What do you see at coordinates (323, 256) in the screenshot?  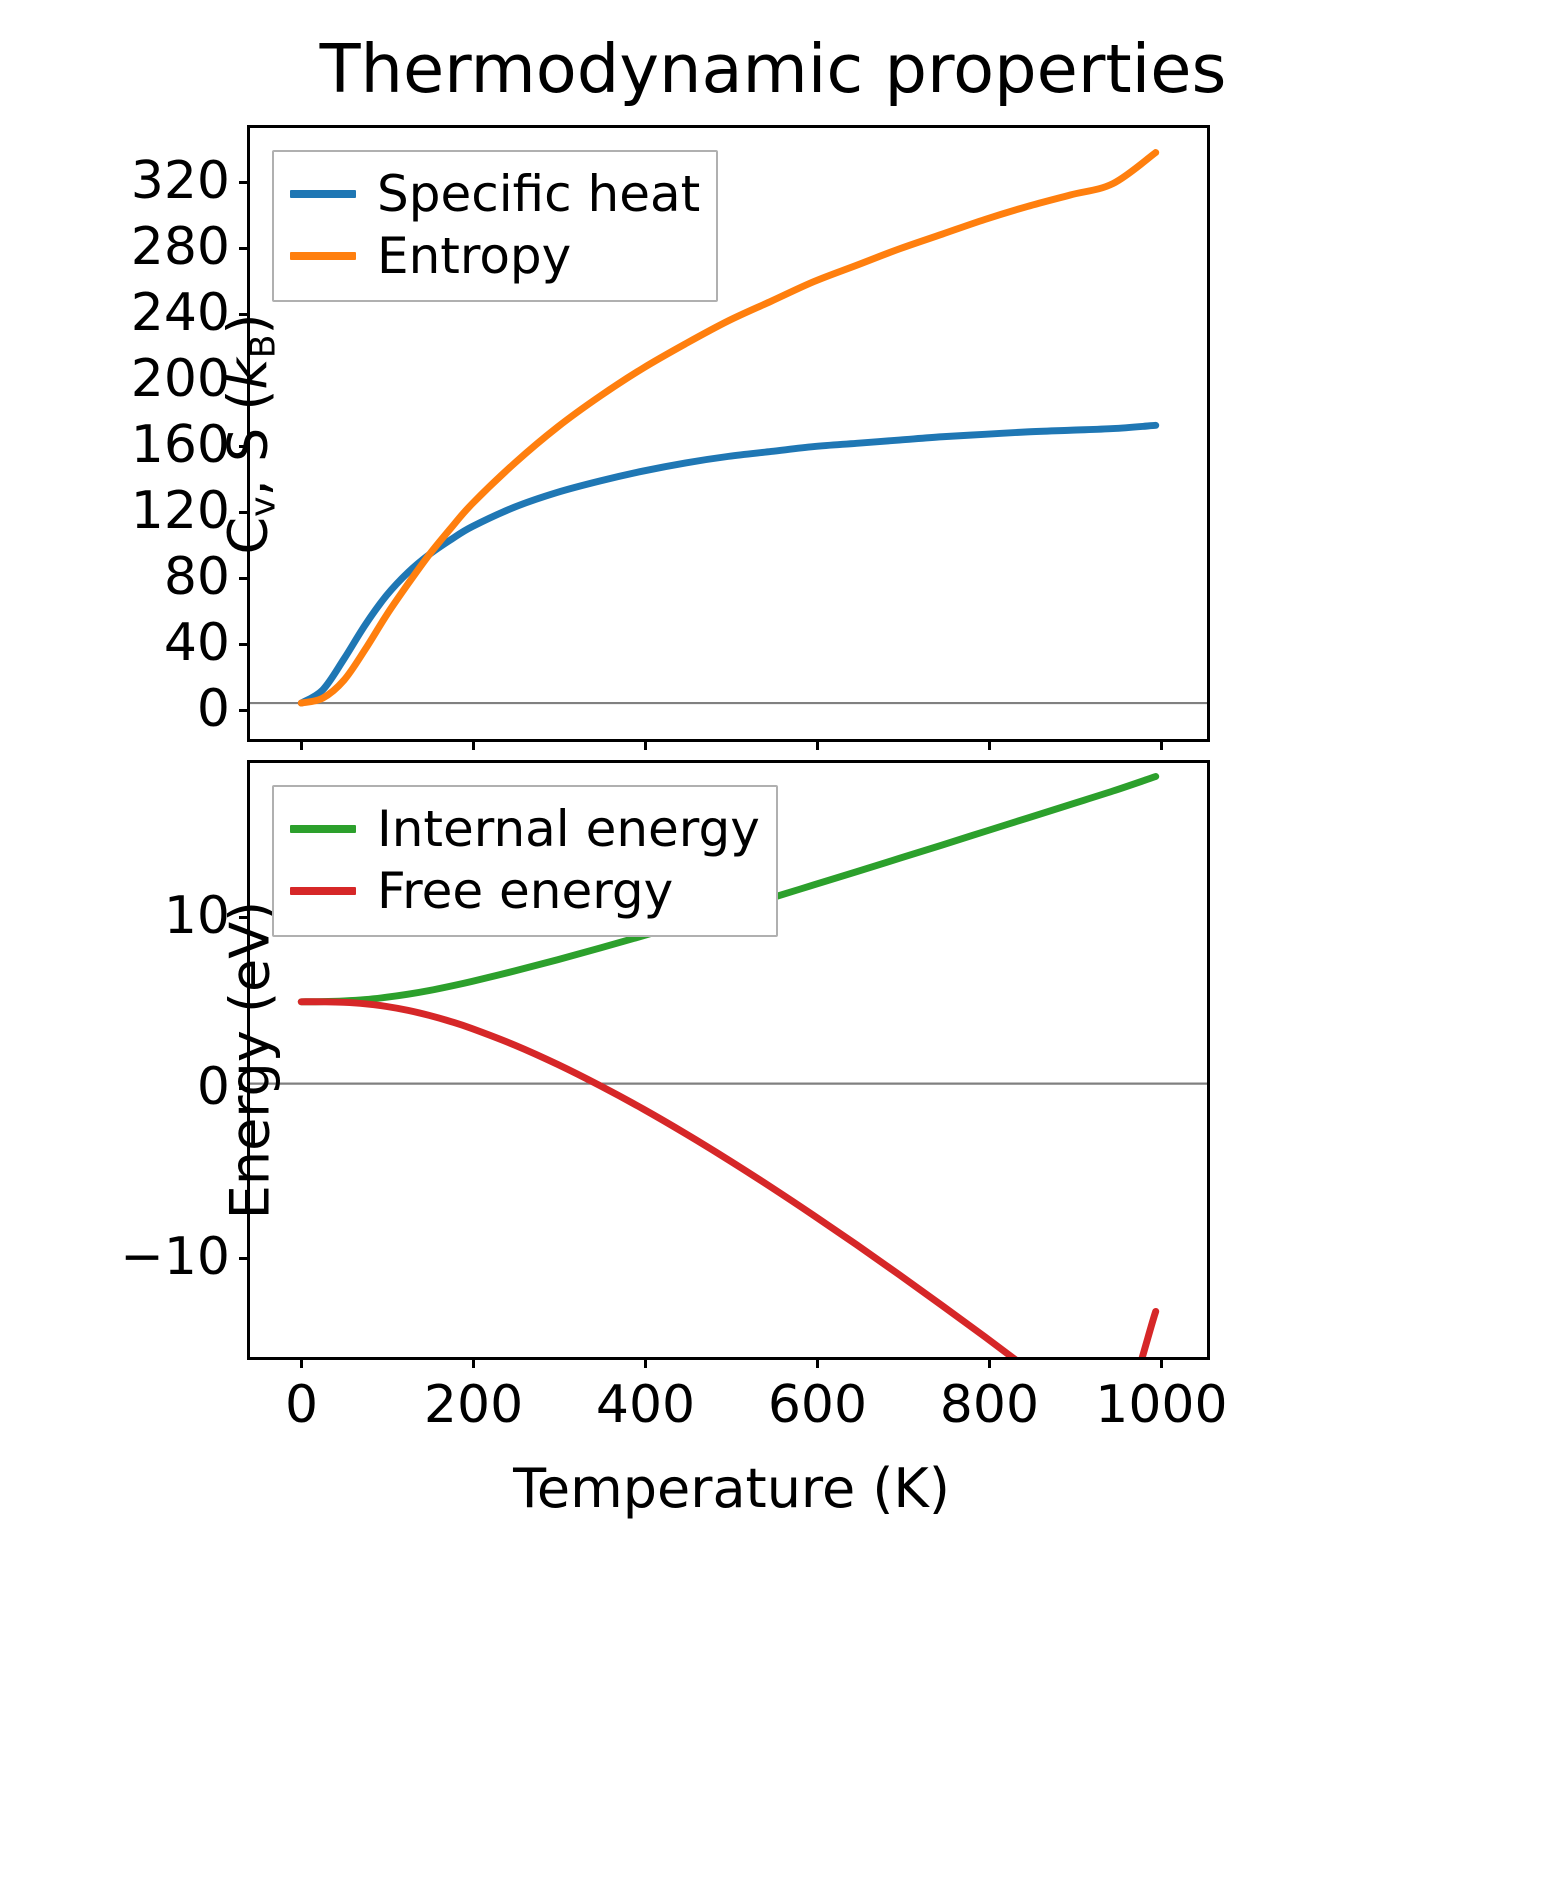 I see `legend-swatch-entropy` at bounding box center [323, 256].